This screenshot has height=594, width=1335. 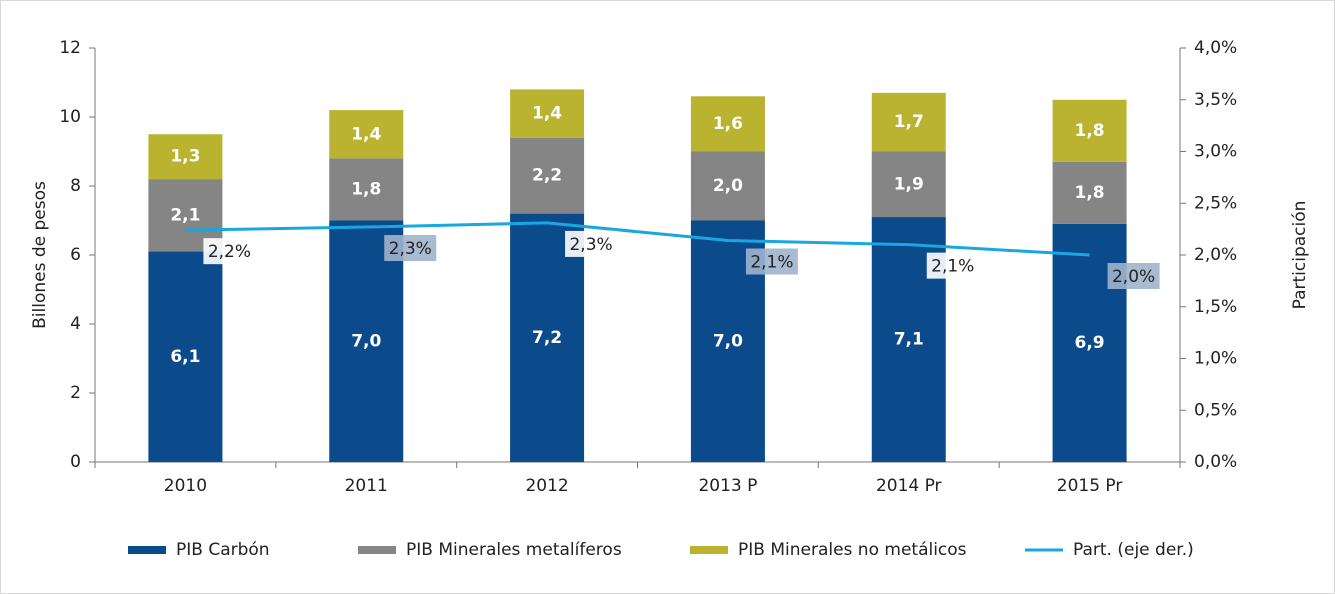 I want to click on y-tick-label: 10, so click(x=70, y=117).